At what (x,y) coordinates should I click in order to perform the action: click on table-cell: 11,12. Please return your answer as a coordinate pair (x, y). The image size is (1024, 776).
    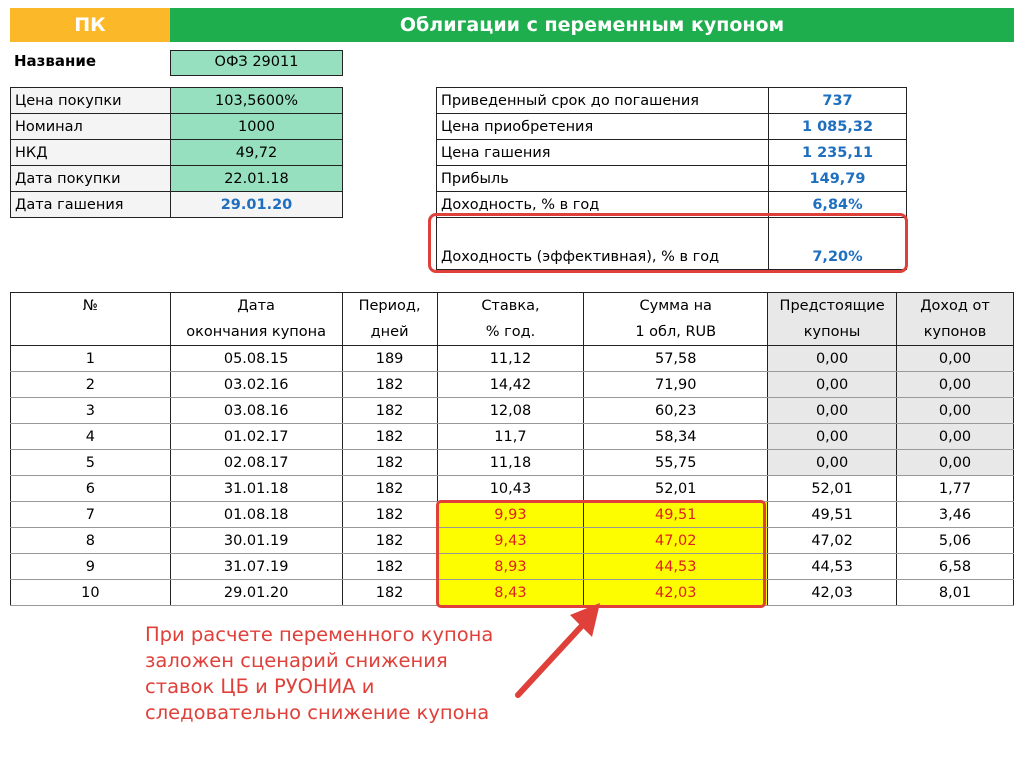
    Looking at the image, I should click on (510, 358).